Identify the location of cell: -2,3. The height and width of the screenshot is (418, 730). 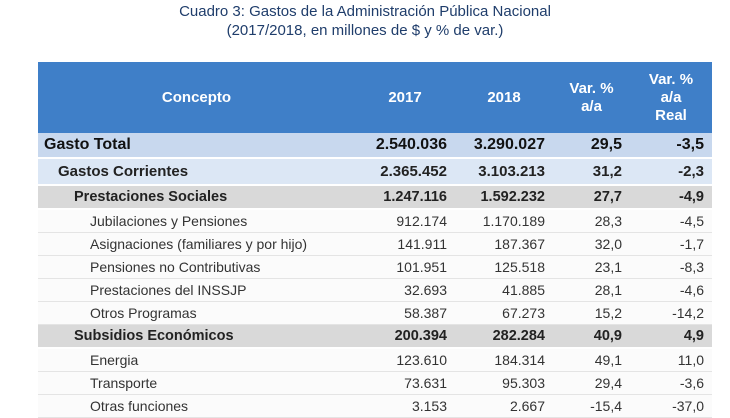
(671, 172).